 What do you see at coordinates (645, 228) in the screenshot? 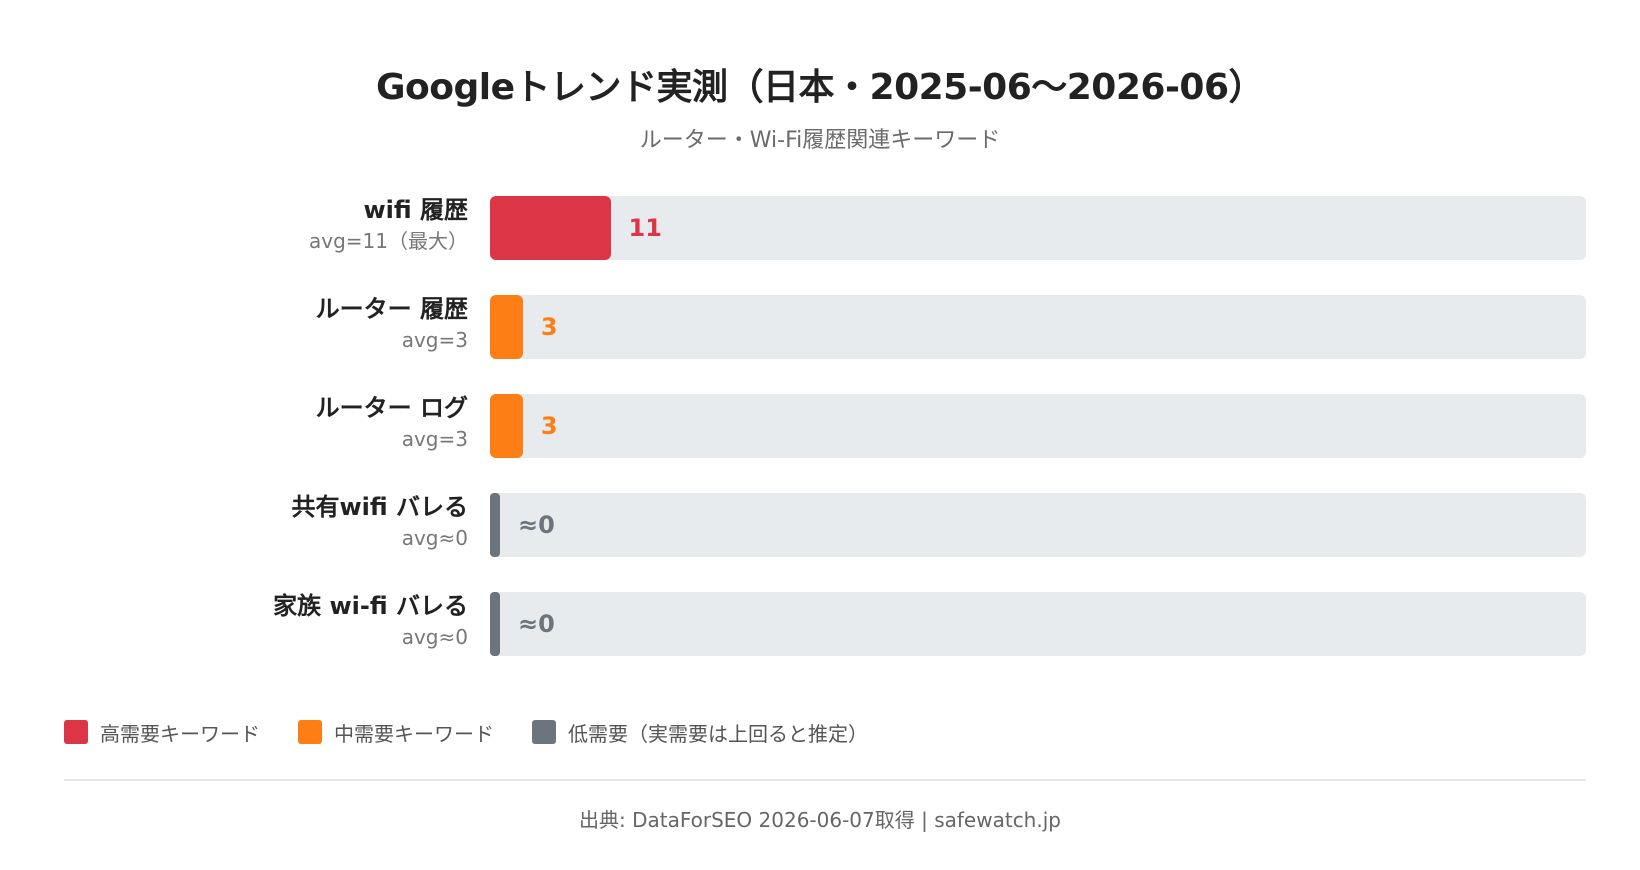
I see `data-label: 11` at bounding box center [645, 228].